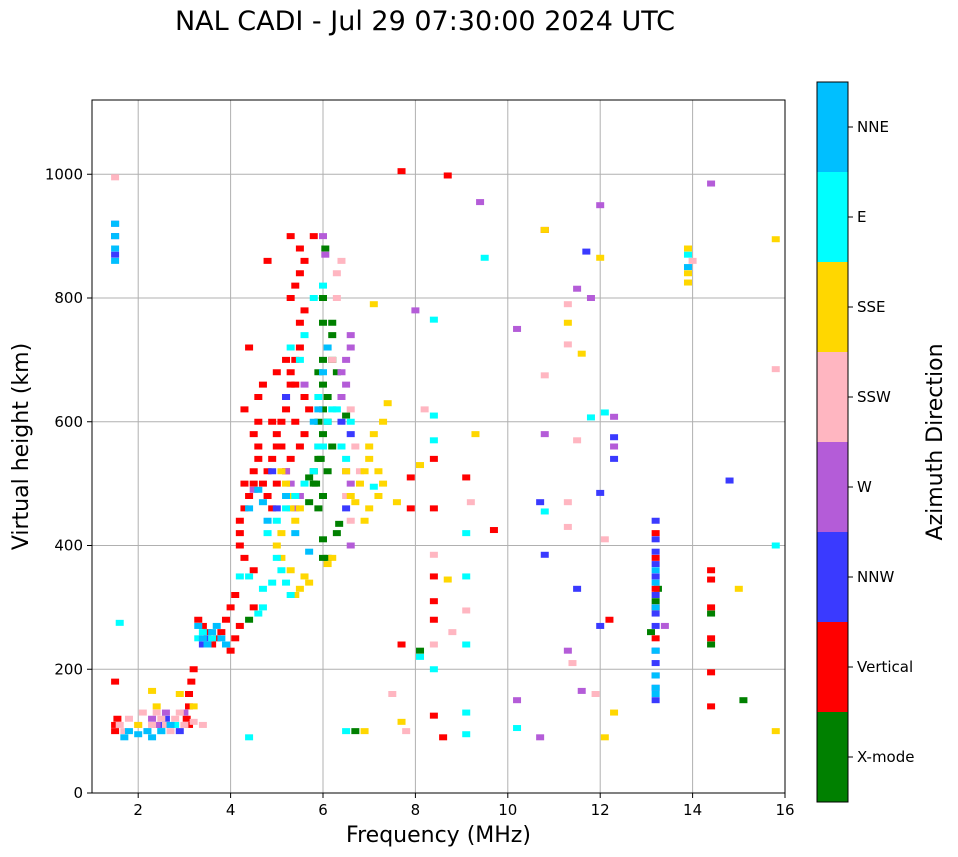 The height and width of the screenshot is (857, 958). Describe the element at coordinates (68, 422) in the screenshot. I see `y-tick-label: 600` at that location.